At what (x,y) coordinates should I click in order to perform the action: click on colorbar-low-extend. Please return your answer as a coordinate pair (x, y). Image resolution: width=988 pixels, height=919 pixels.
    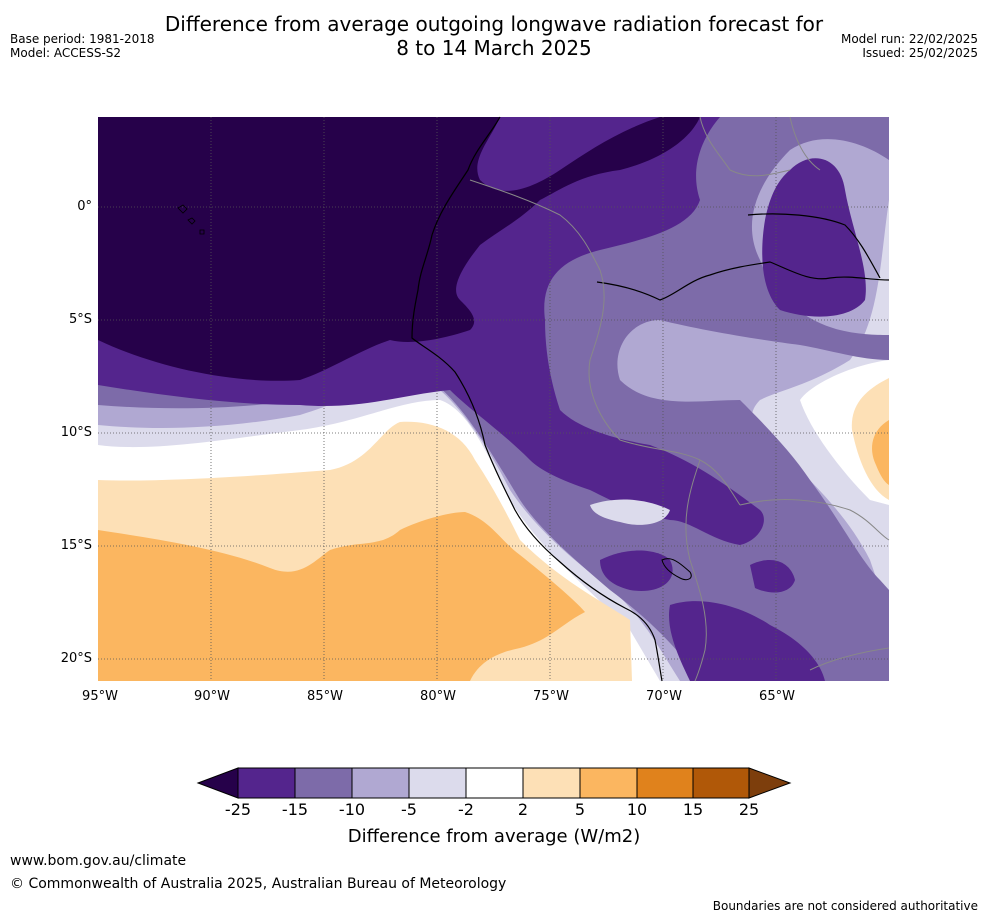
    Looking at the image, I should click on (217, 783).